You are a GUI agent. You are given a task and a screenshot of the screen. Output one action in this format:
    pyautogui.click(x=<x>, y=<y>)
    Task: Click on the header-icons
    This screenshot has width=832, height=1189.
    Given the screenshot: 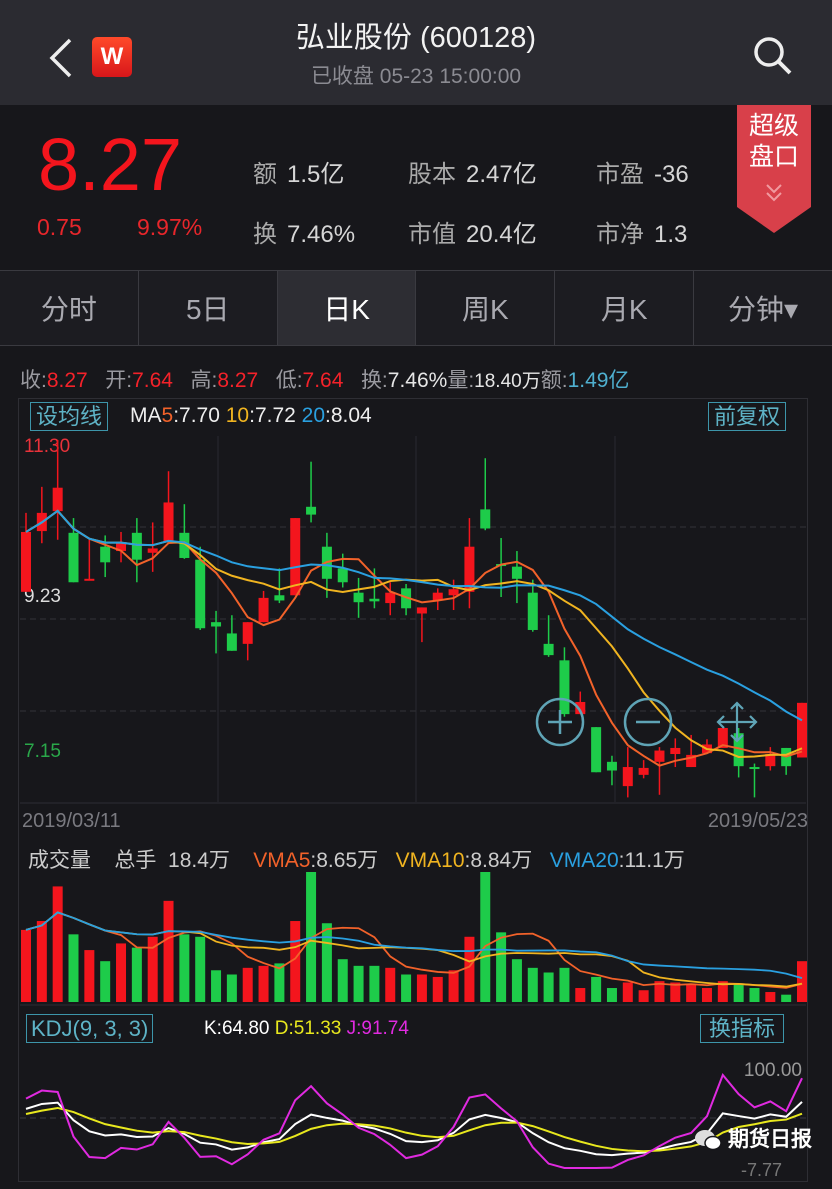 What is the action you would take?
    pyautogui.click(x=420, y=57)
    